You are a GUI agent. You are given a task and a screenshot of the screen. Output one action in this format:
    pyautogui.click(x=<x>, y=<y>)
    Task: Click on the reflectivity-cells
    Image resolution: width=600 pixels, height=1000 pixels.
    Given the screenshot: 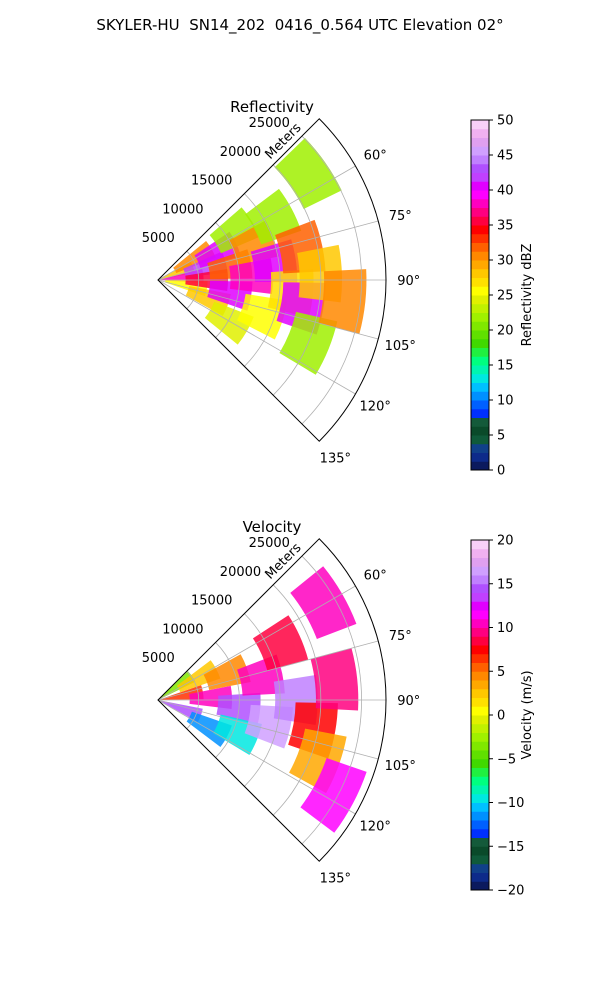 What is the action you would take?
    pyautogui.click(x=262, y=256)
    